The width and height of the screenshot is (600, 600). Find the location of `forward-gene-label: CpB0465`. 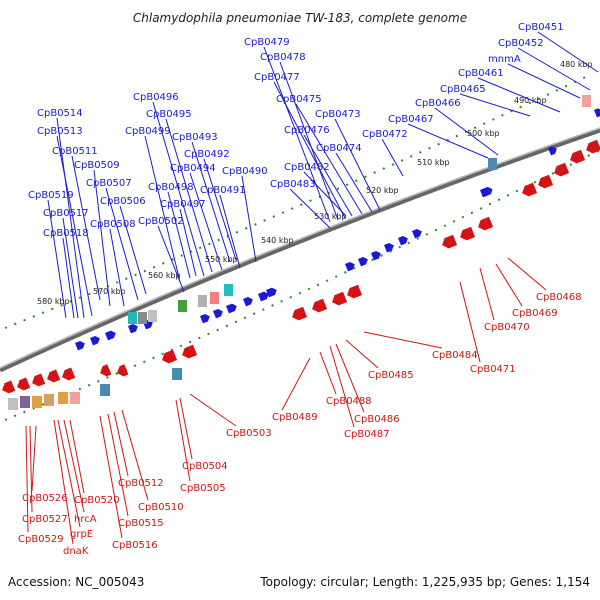

forward-gene-label: CpB0465 is located at coordinates (463, 89).